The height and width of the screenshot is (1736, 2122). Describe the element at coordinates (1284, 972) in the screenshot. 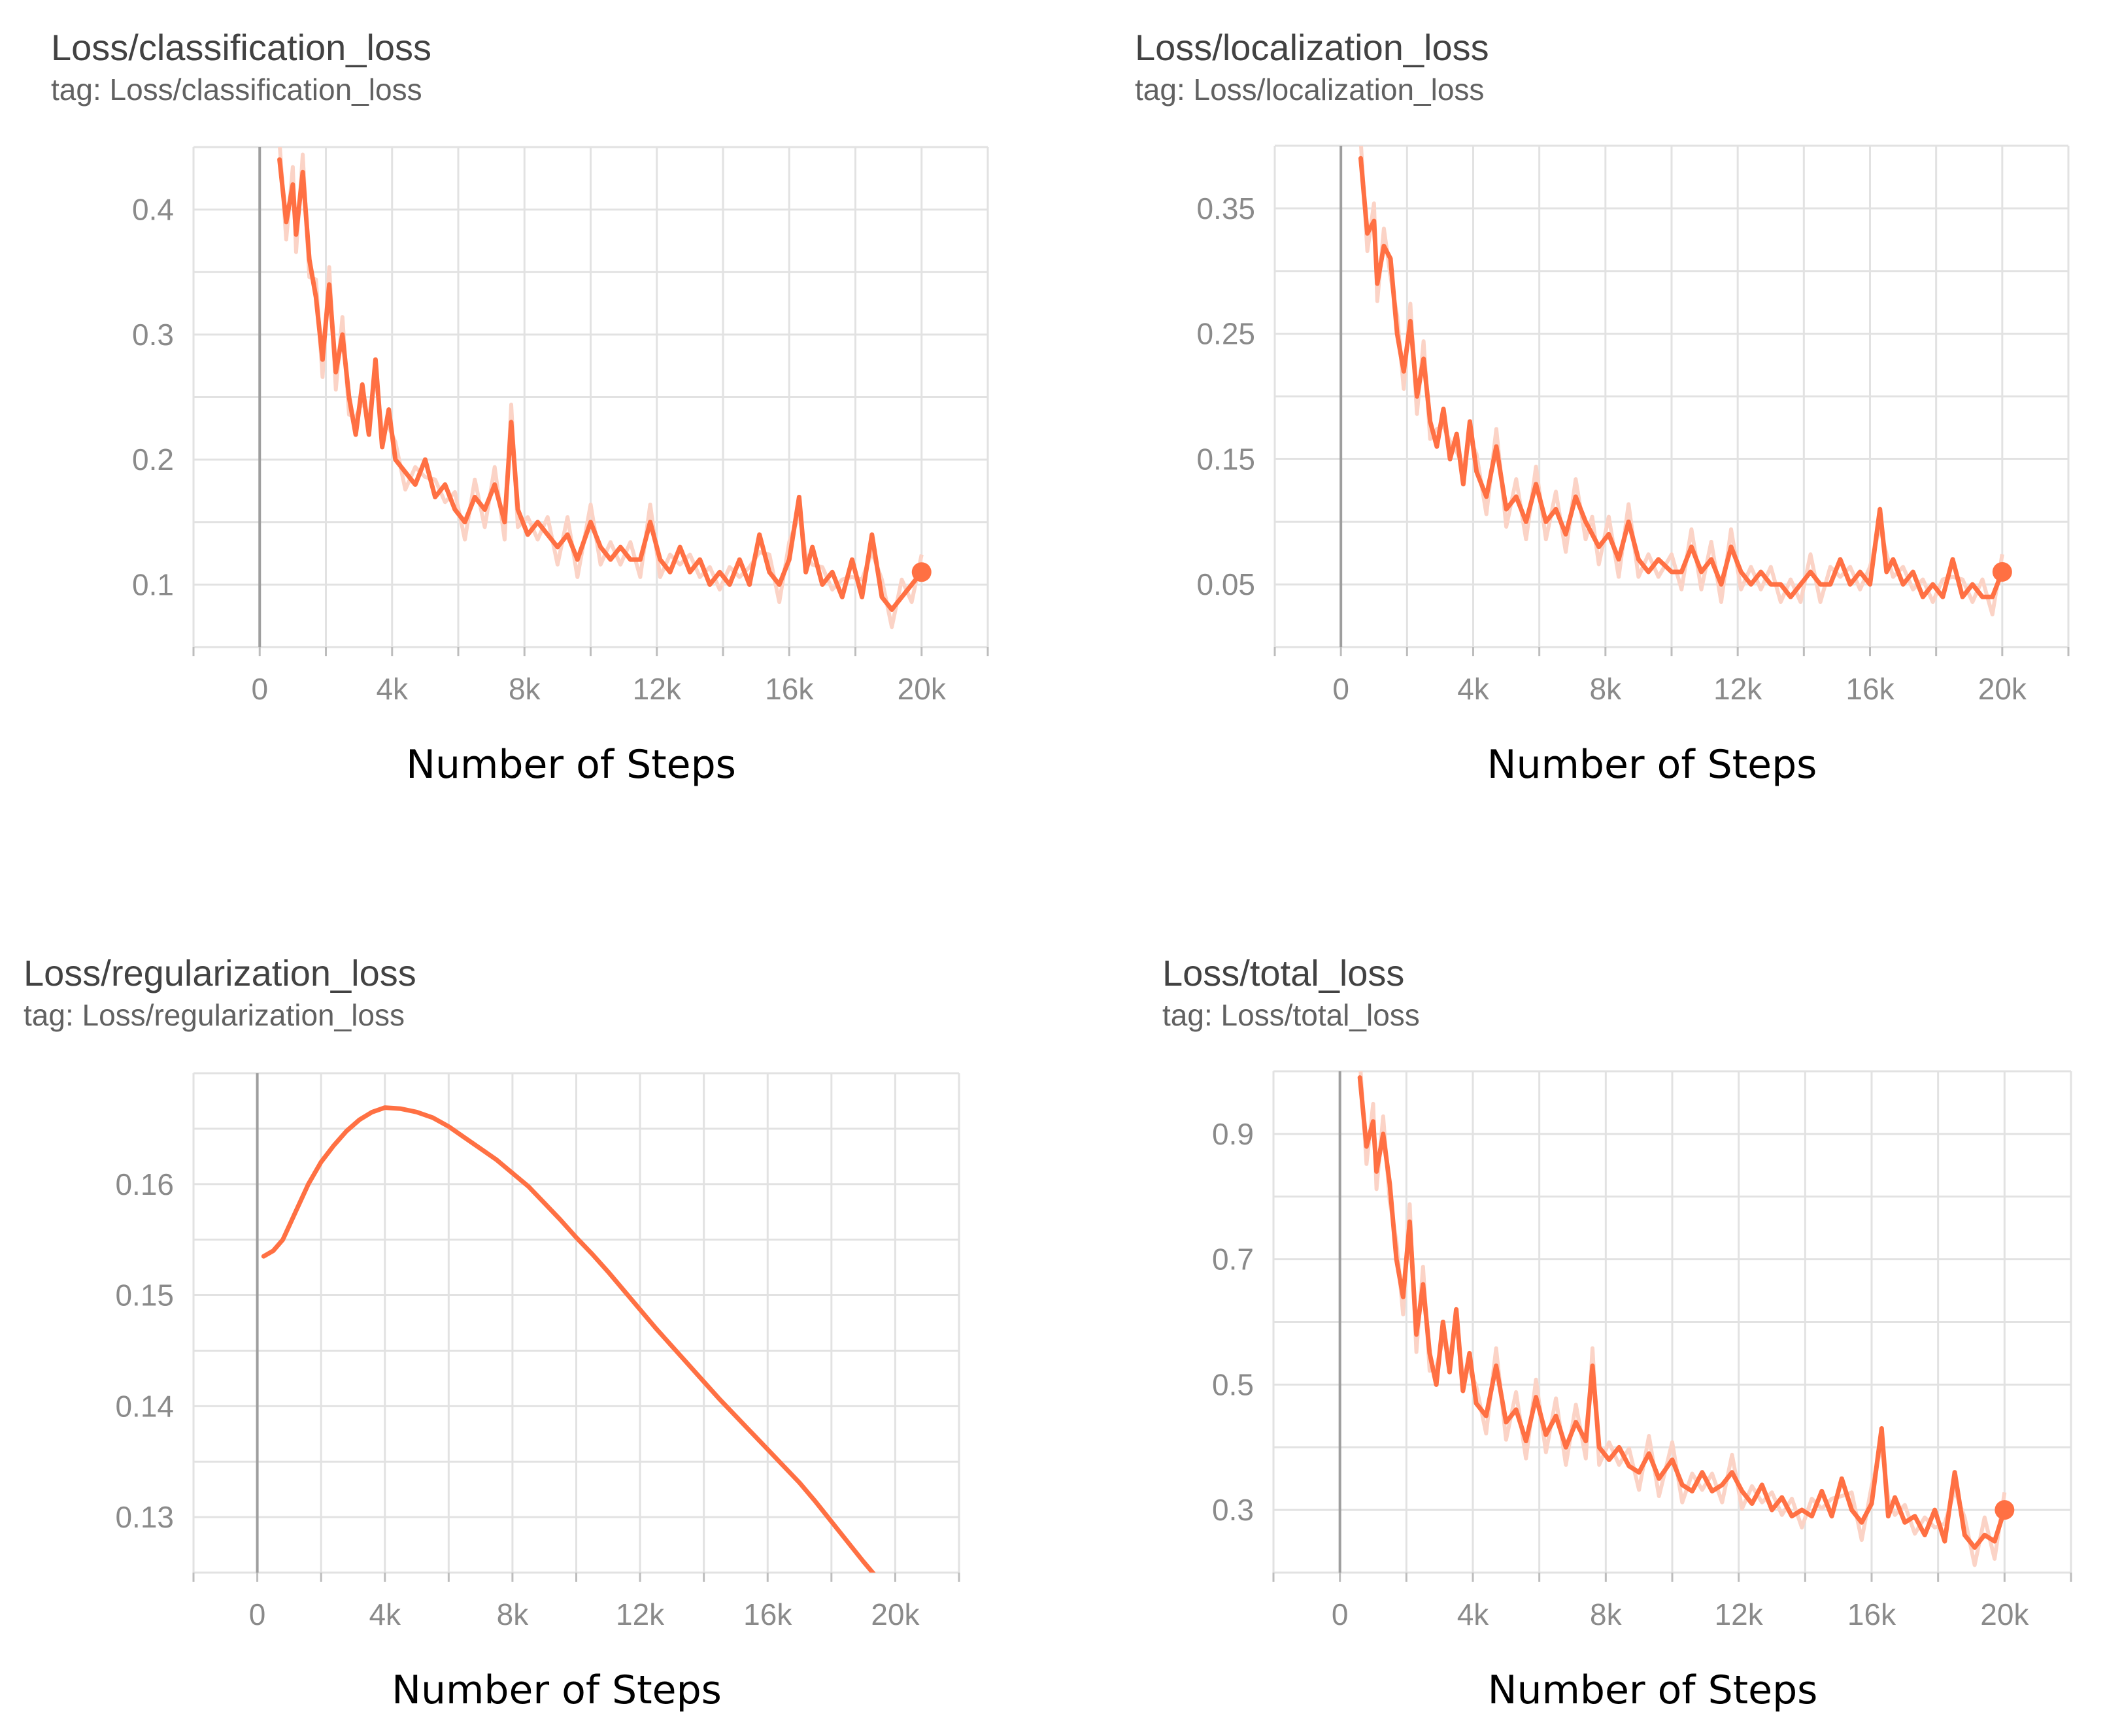

I see `chart-title: Loss/total_loss` at that location.